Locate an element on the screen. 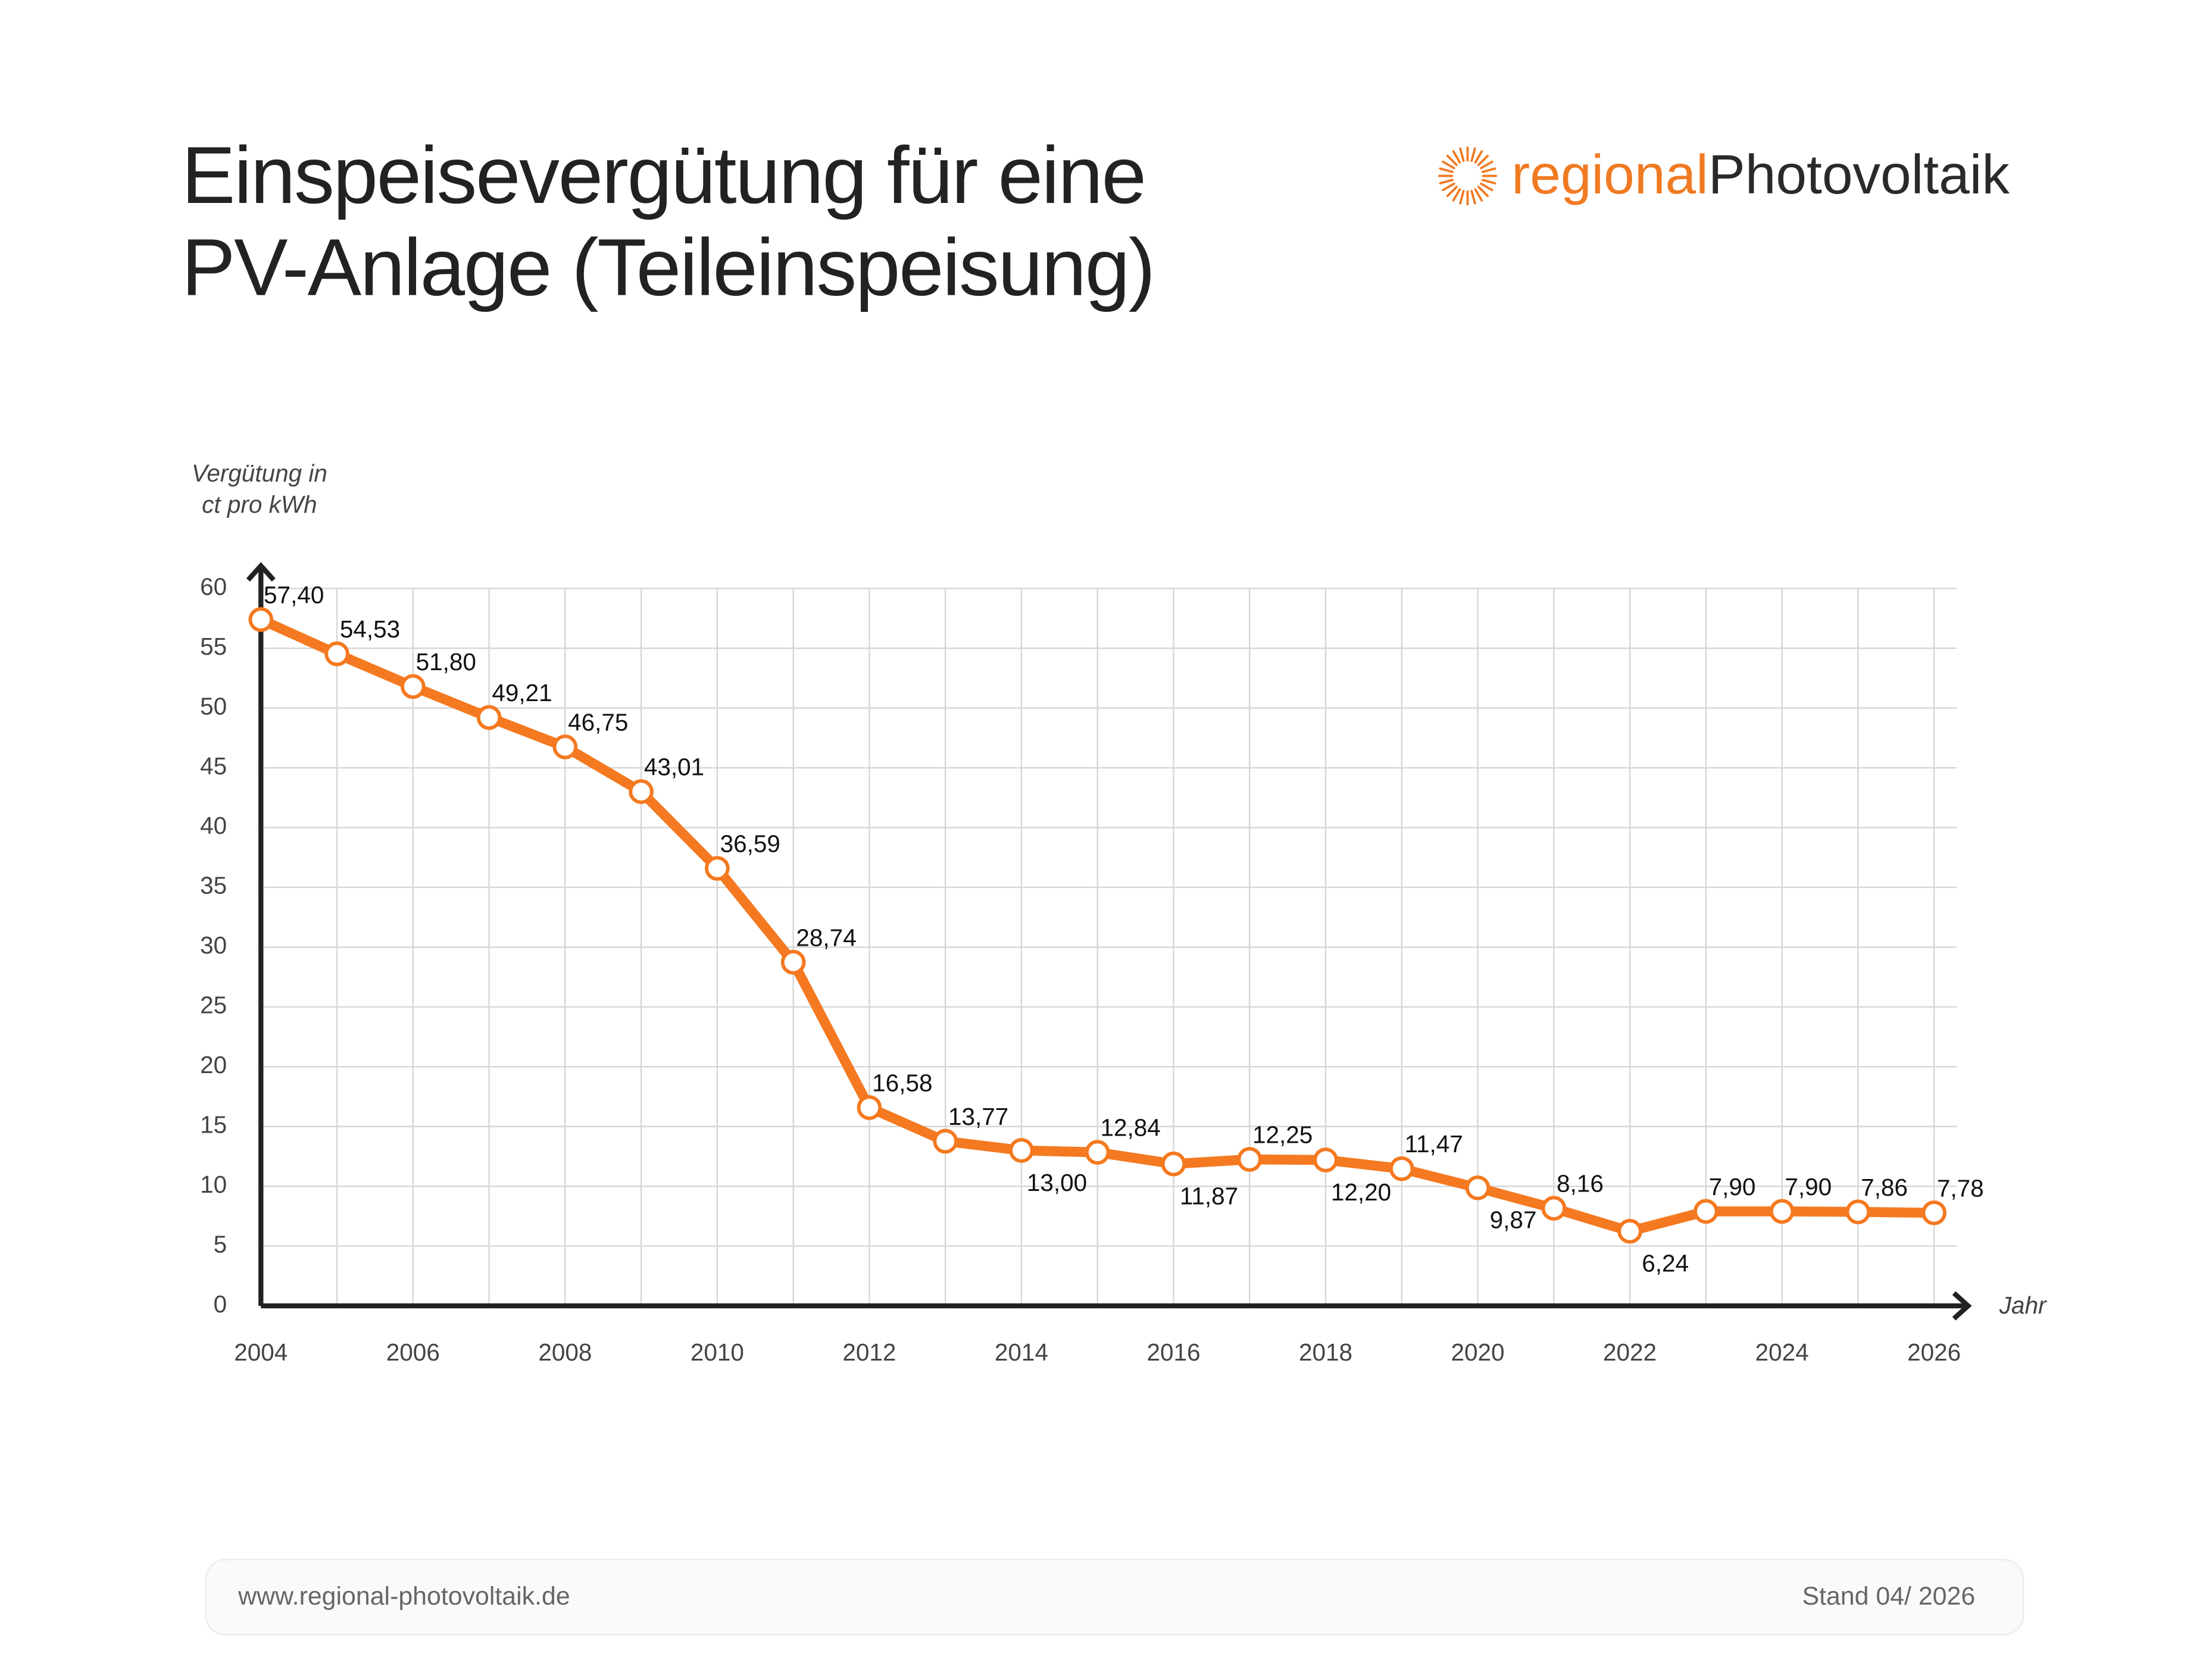 Image resolution: width=2212 pixels, height=1676 pixels. data-label: 36,59 is located at coordinates (750, 844).